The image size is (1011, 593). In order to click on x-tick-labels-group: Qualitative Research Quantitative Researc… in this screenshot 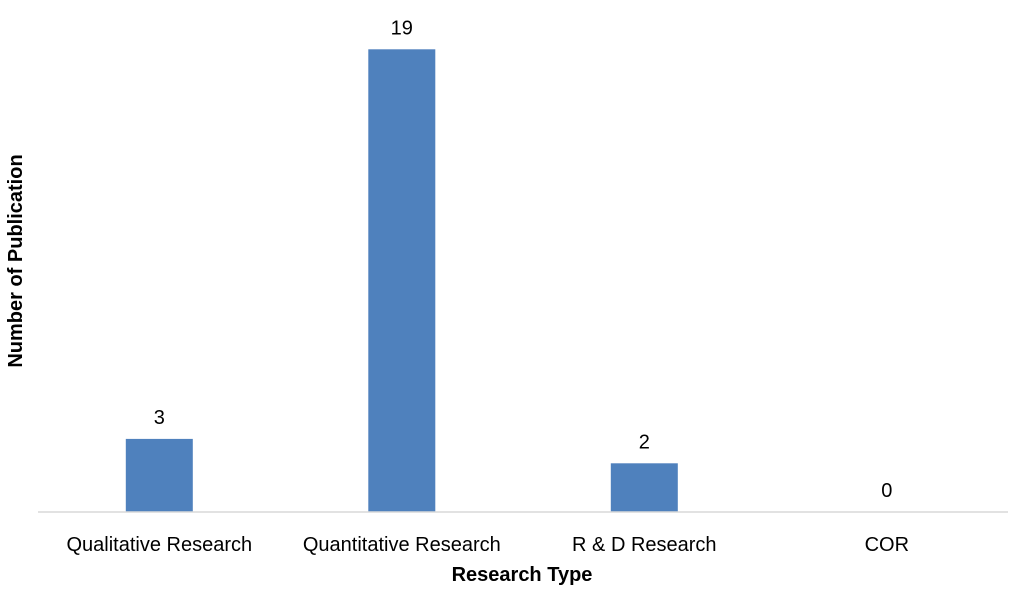, I will do `click(487, 545)`.